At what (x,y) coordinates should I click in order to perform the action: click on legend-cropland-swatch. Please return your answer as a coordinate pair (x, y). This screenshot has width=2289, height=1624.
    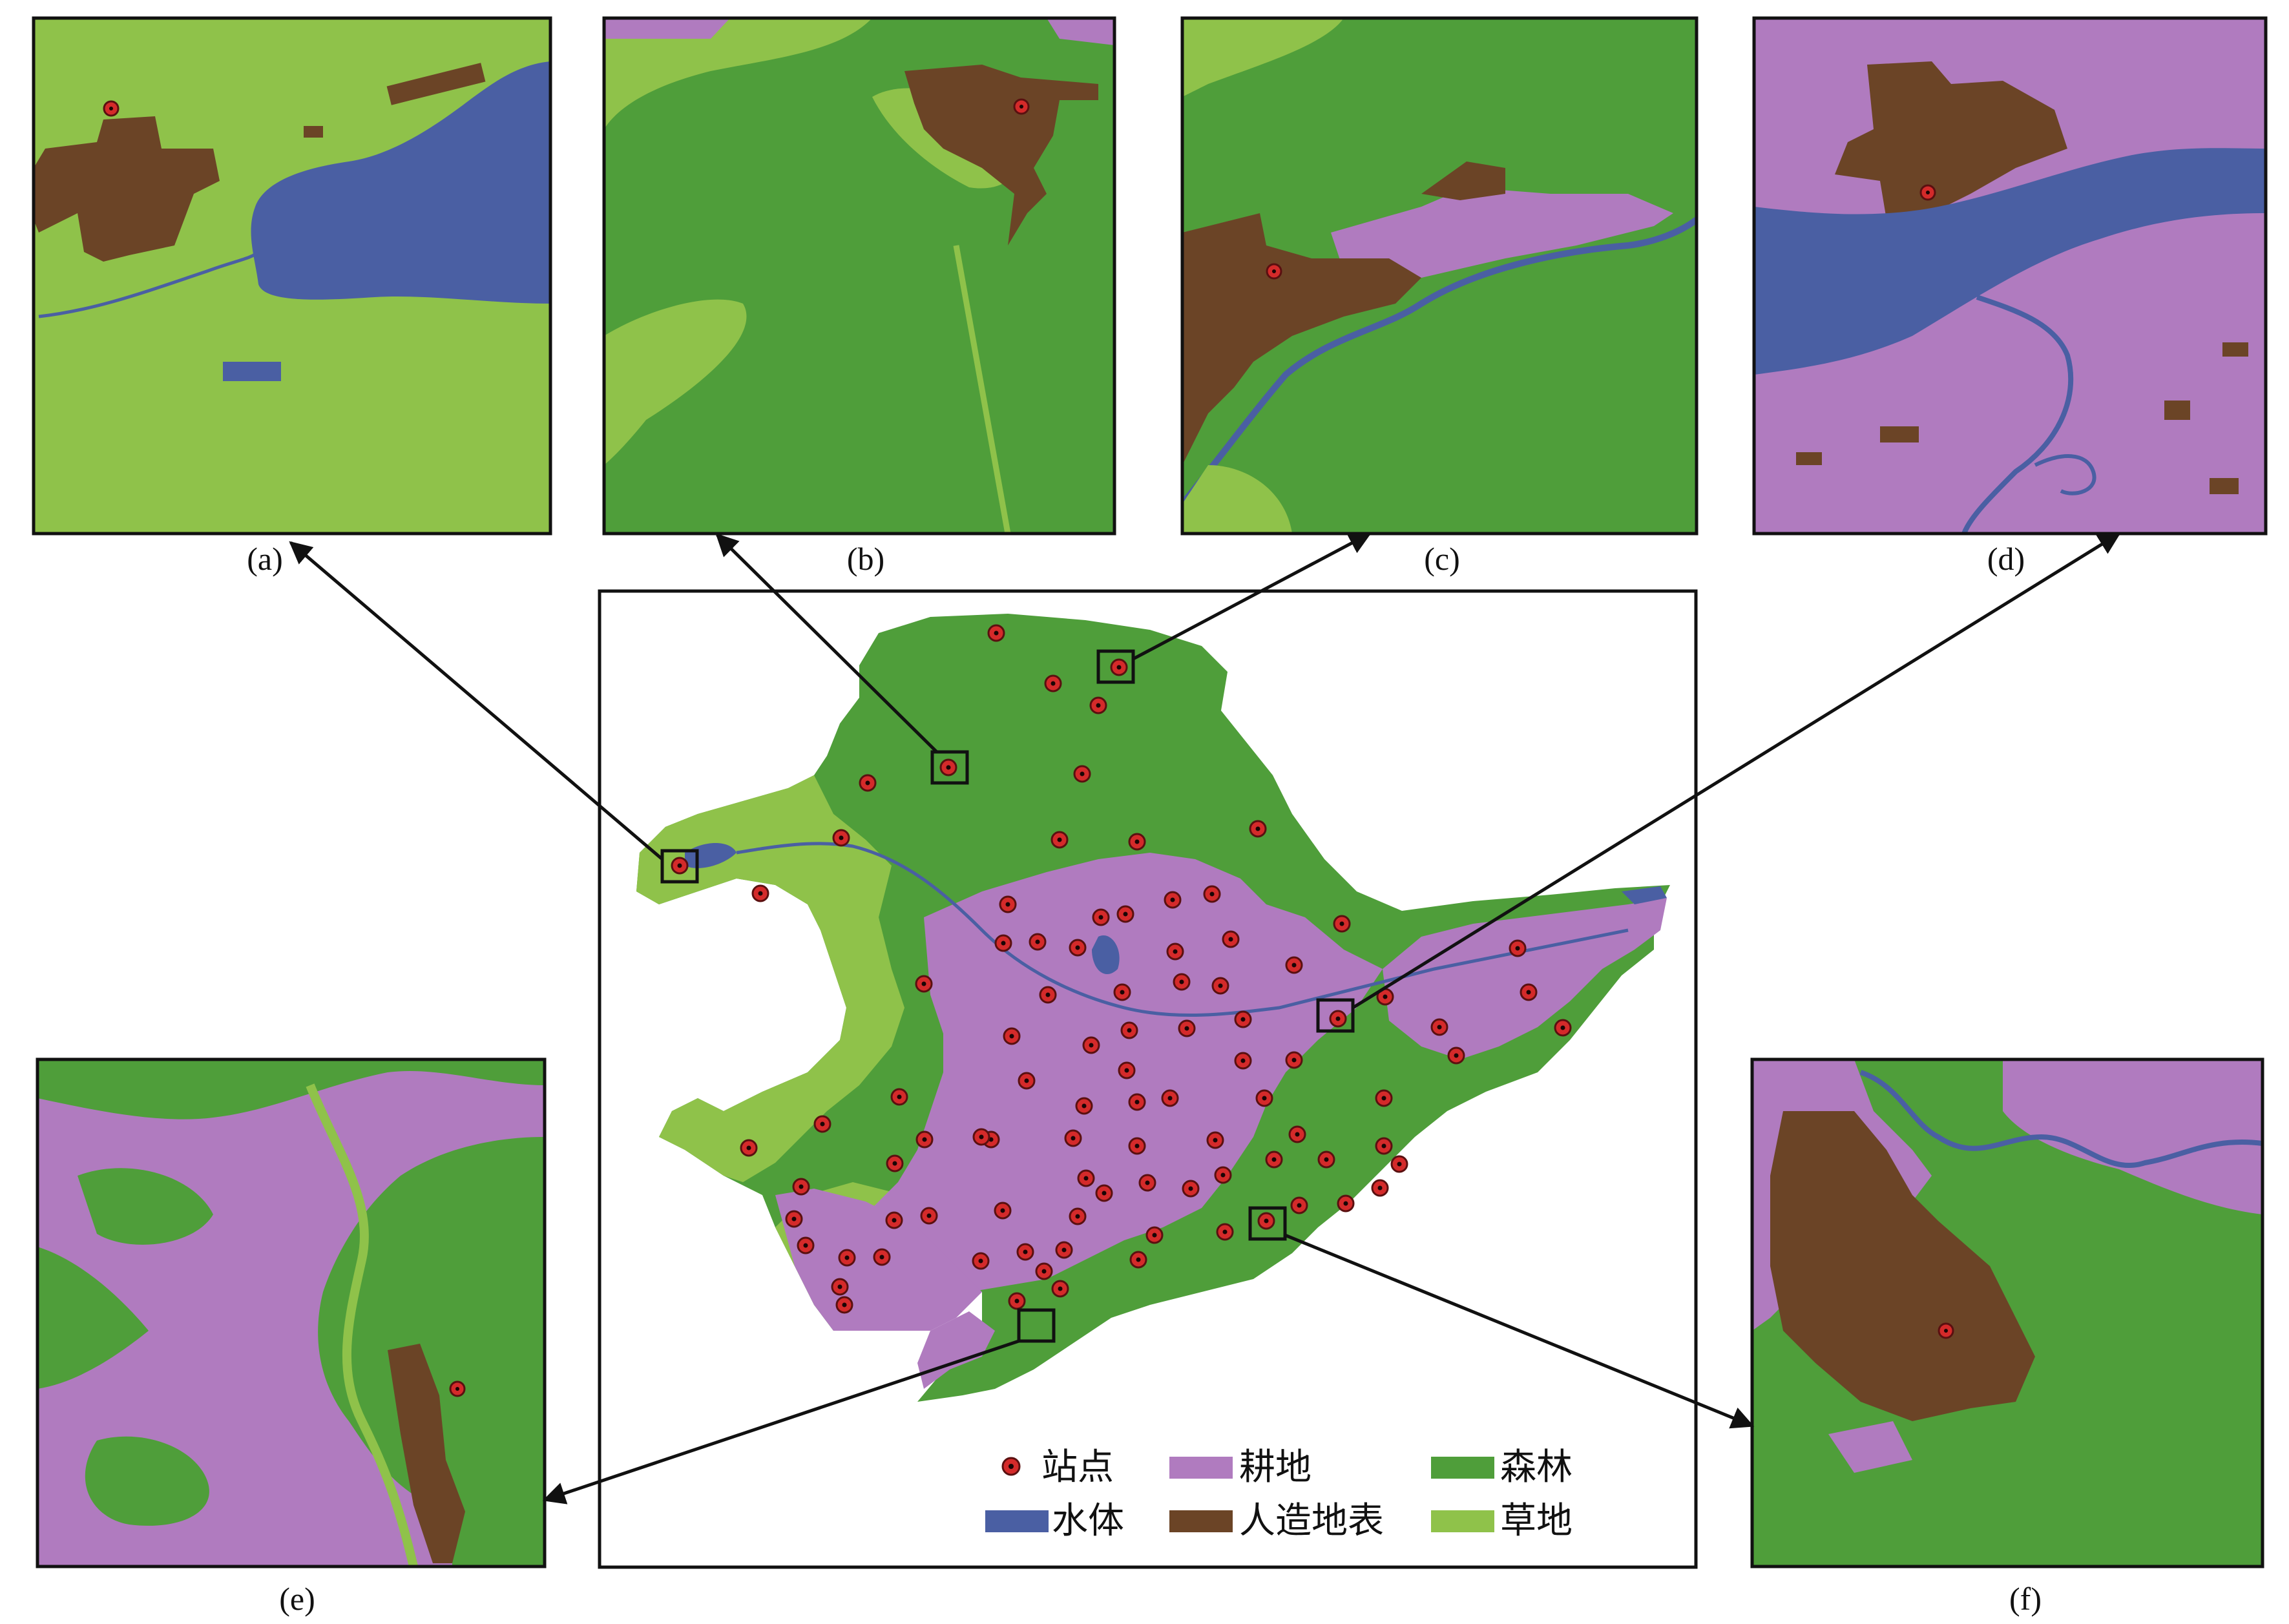
    Looking at the image, I should click on (1201, 1468).